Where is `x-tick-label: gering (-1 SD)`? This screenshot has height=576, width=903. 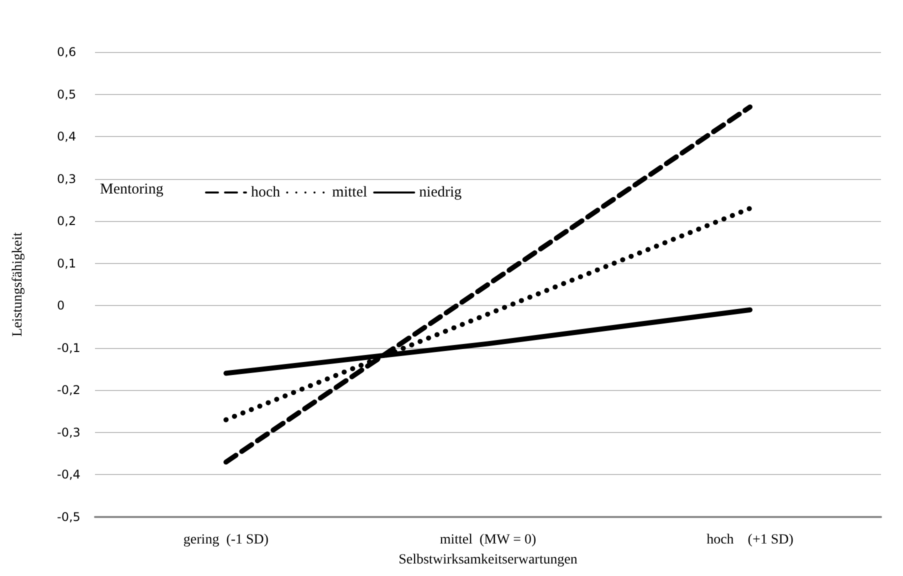
x-tick-label: gering (-1 SD) is located at coordinates (226, 540).